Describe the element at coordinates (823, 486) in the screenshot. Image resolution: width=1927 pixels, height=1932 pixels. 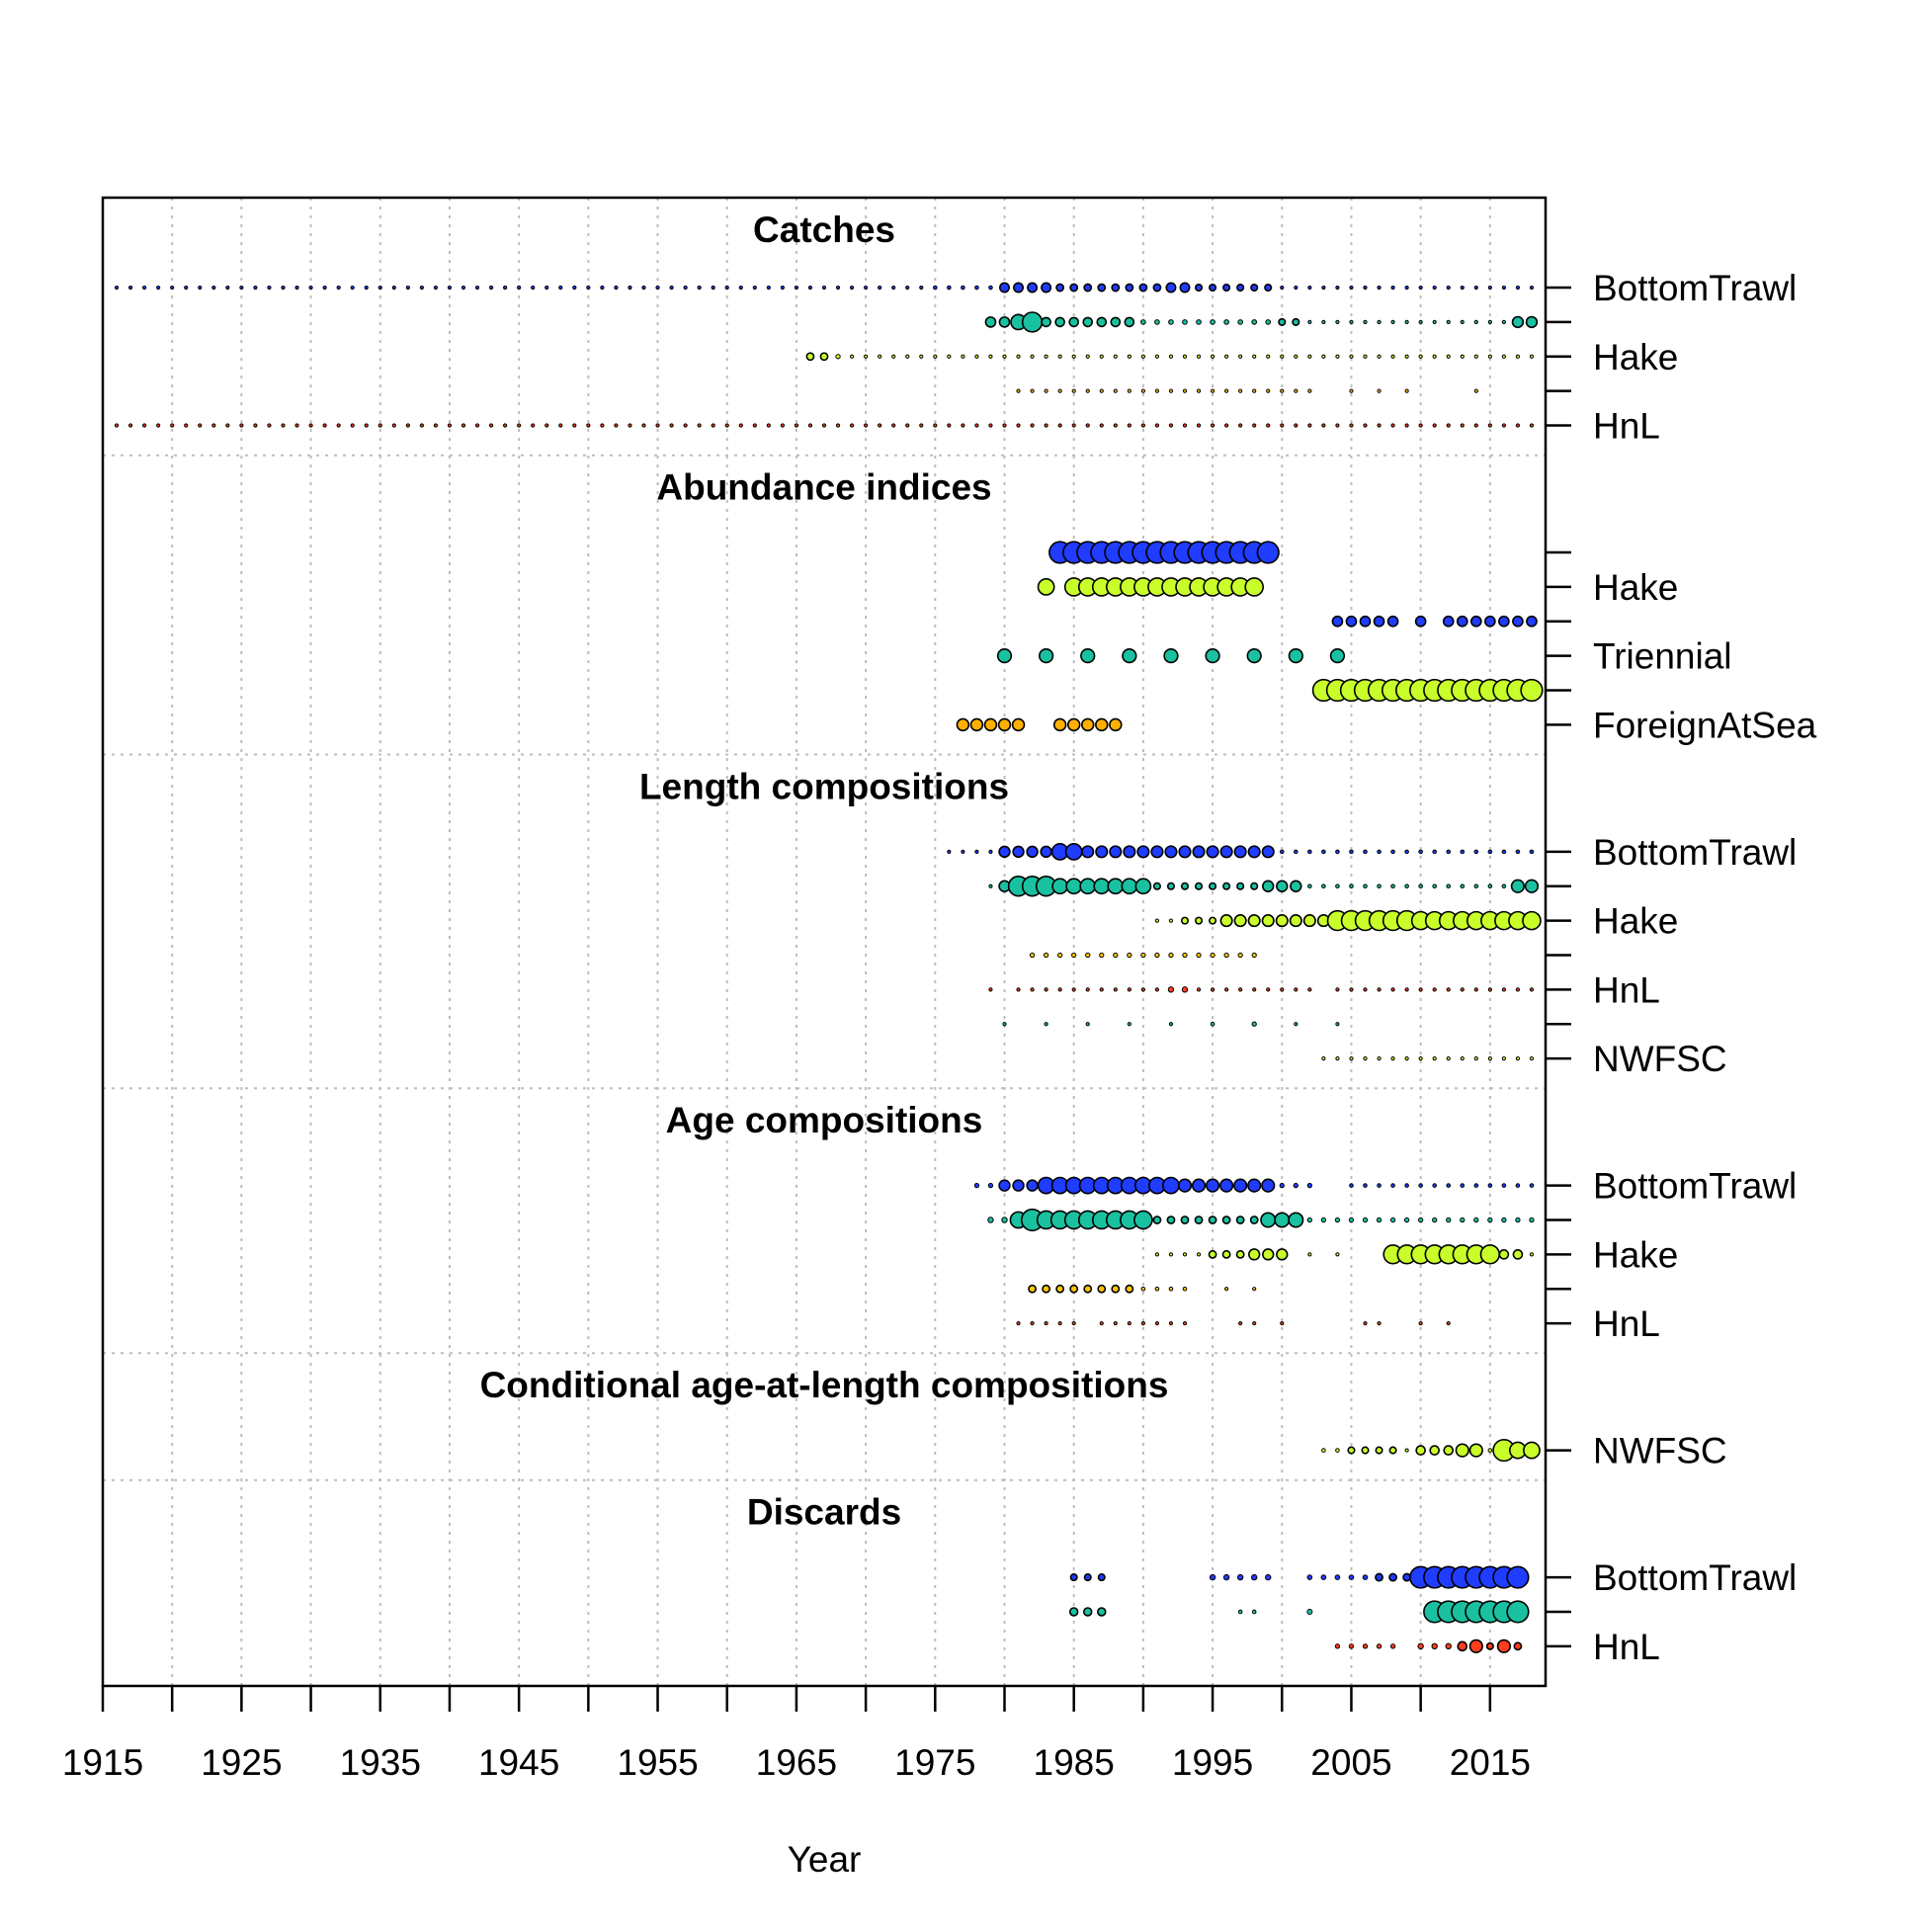
I see `section-title: Abundance indices` at that location.